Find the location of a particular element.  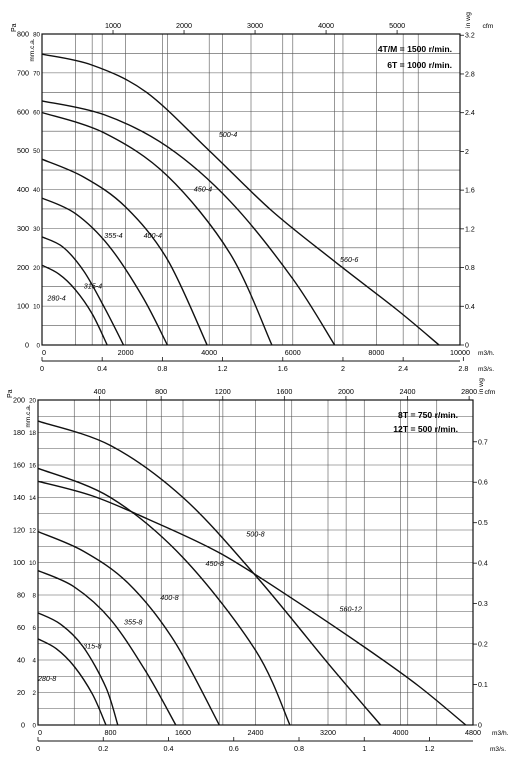

y-tick-label-mmca: 20 is located at coordinates (32, 401).